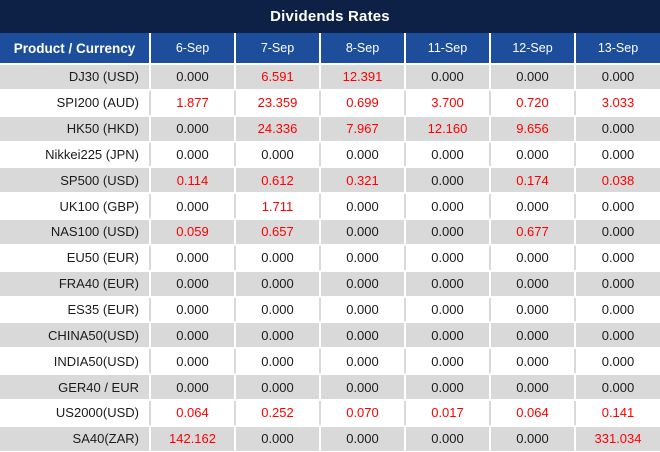  I want to click on product-label-cell: INDIA50(USD), so click(75, 362).